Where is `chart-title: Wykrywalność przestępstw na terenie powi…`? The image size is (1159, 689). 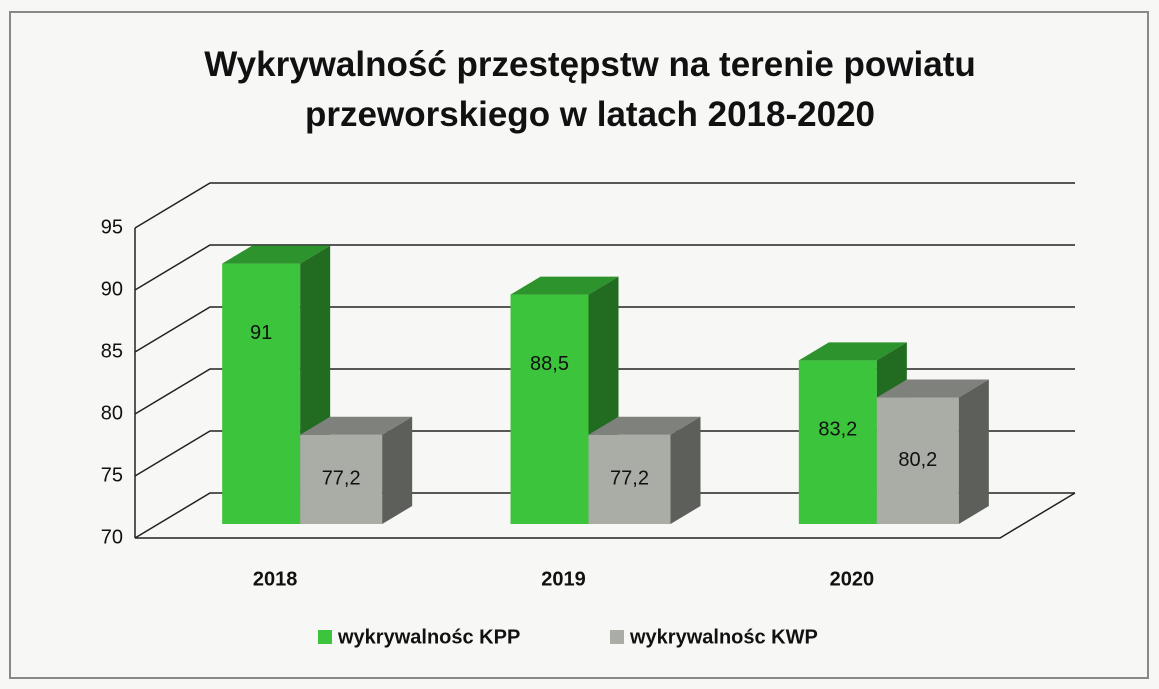 chart-title: Wykrywalność przestępstw na terenie powi… is located at coordinates (590, 89).